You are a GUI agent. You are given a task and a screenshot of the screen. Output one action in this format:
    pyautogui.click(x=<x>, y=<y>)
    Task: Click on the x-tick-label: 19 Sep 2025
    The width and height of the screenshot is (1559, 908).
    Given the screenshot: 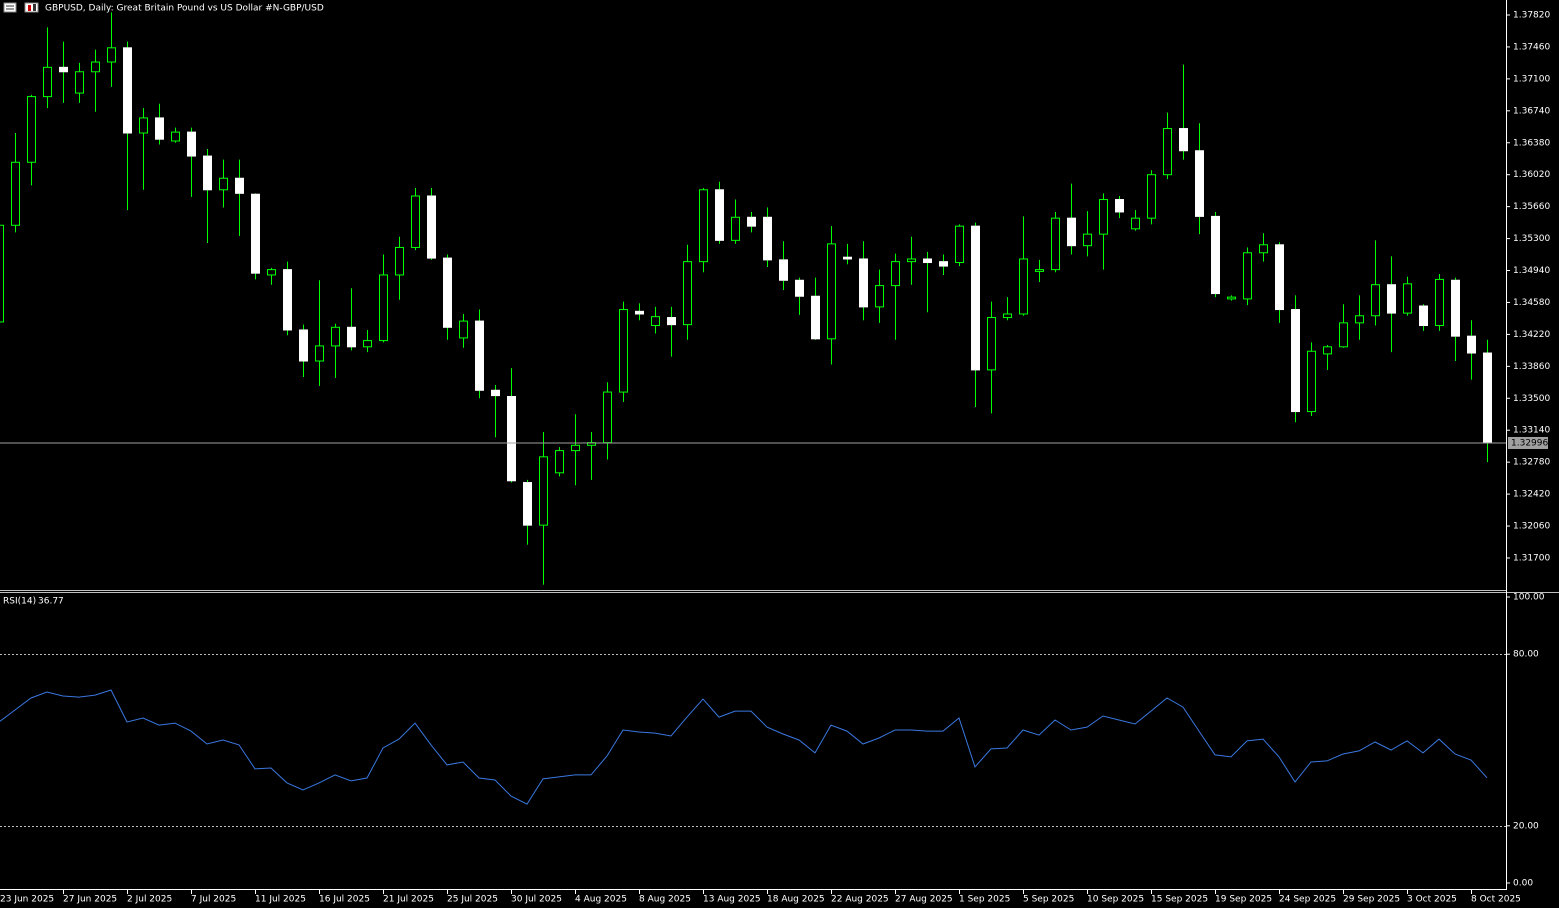 What is the action you would take?
    pyautogui.click(x=1243, y=900)
    